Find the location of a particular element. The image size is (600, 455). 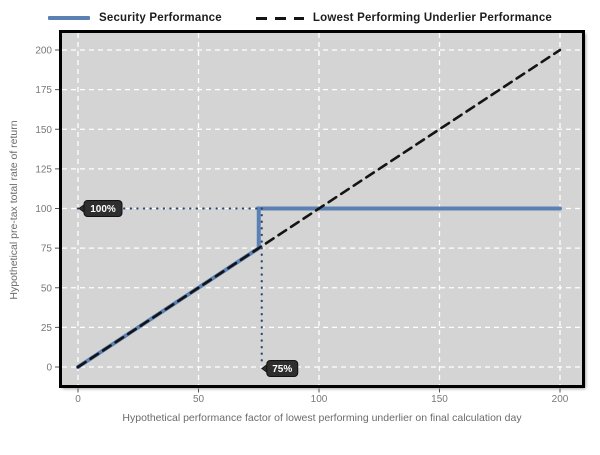

solid-line-swatch is located at coordinates (68, 18).